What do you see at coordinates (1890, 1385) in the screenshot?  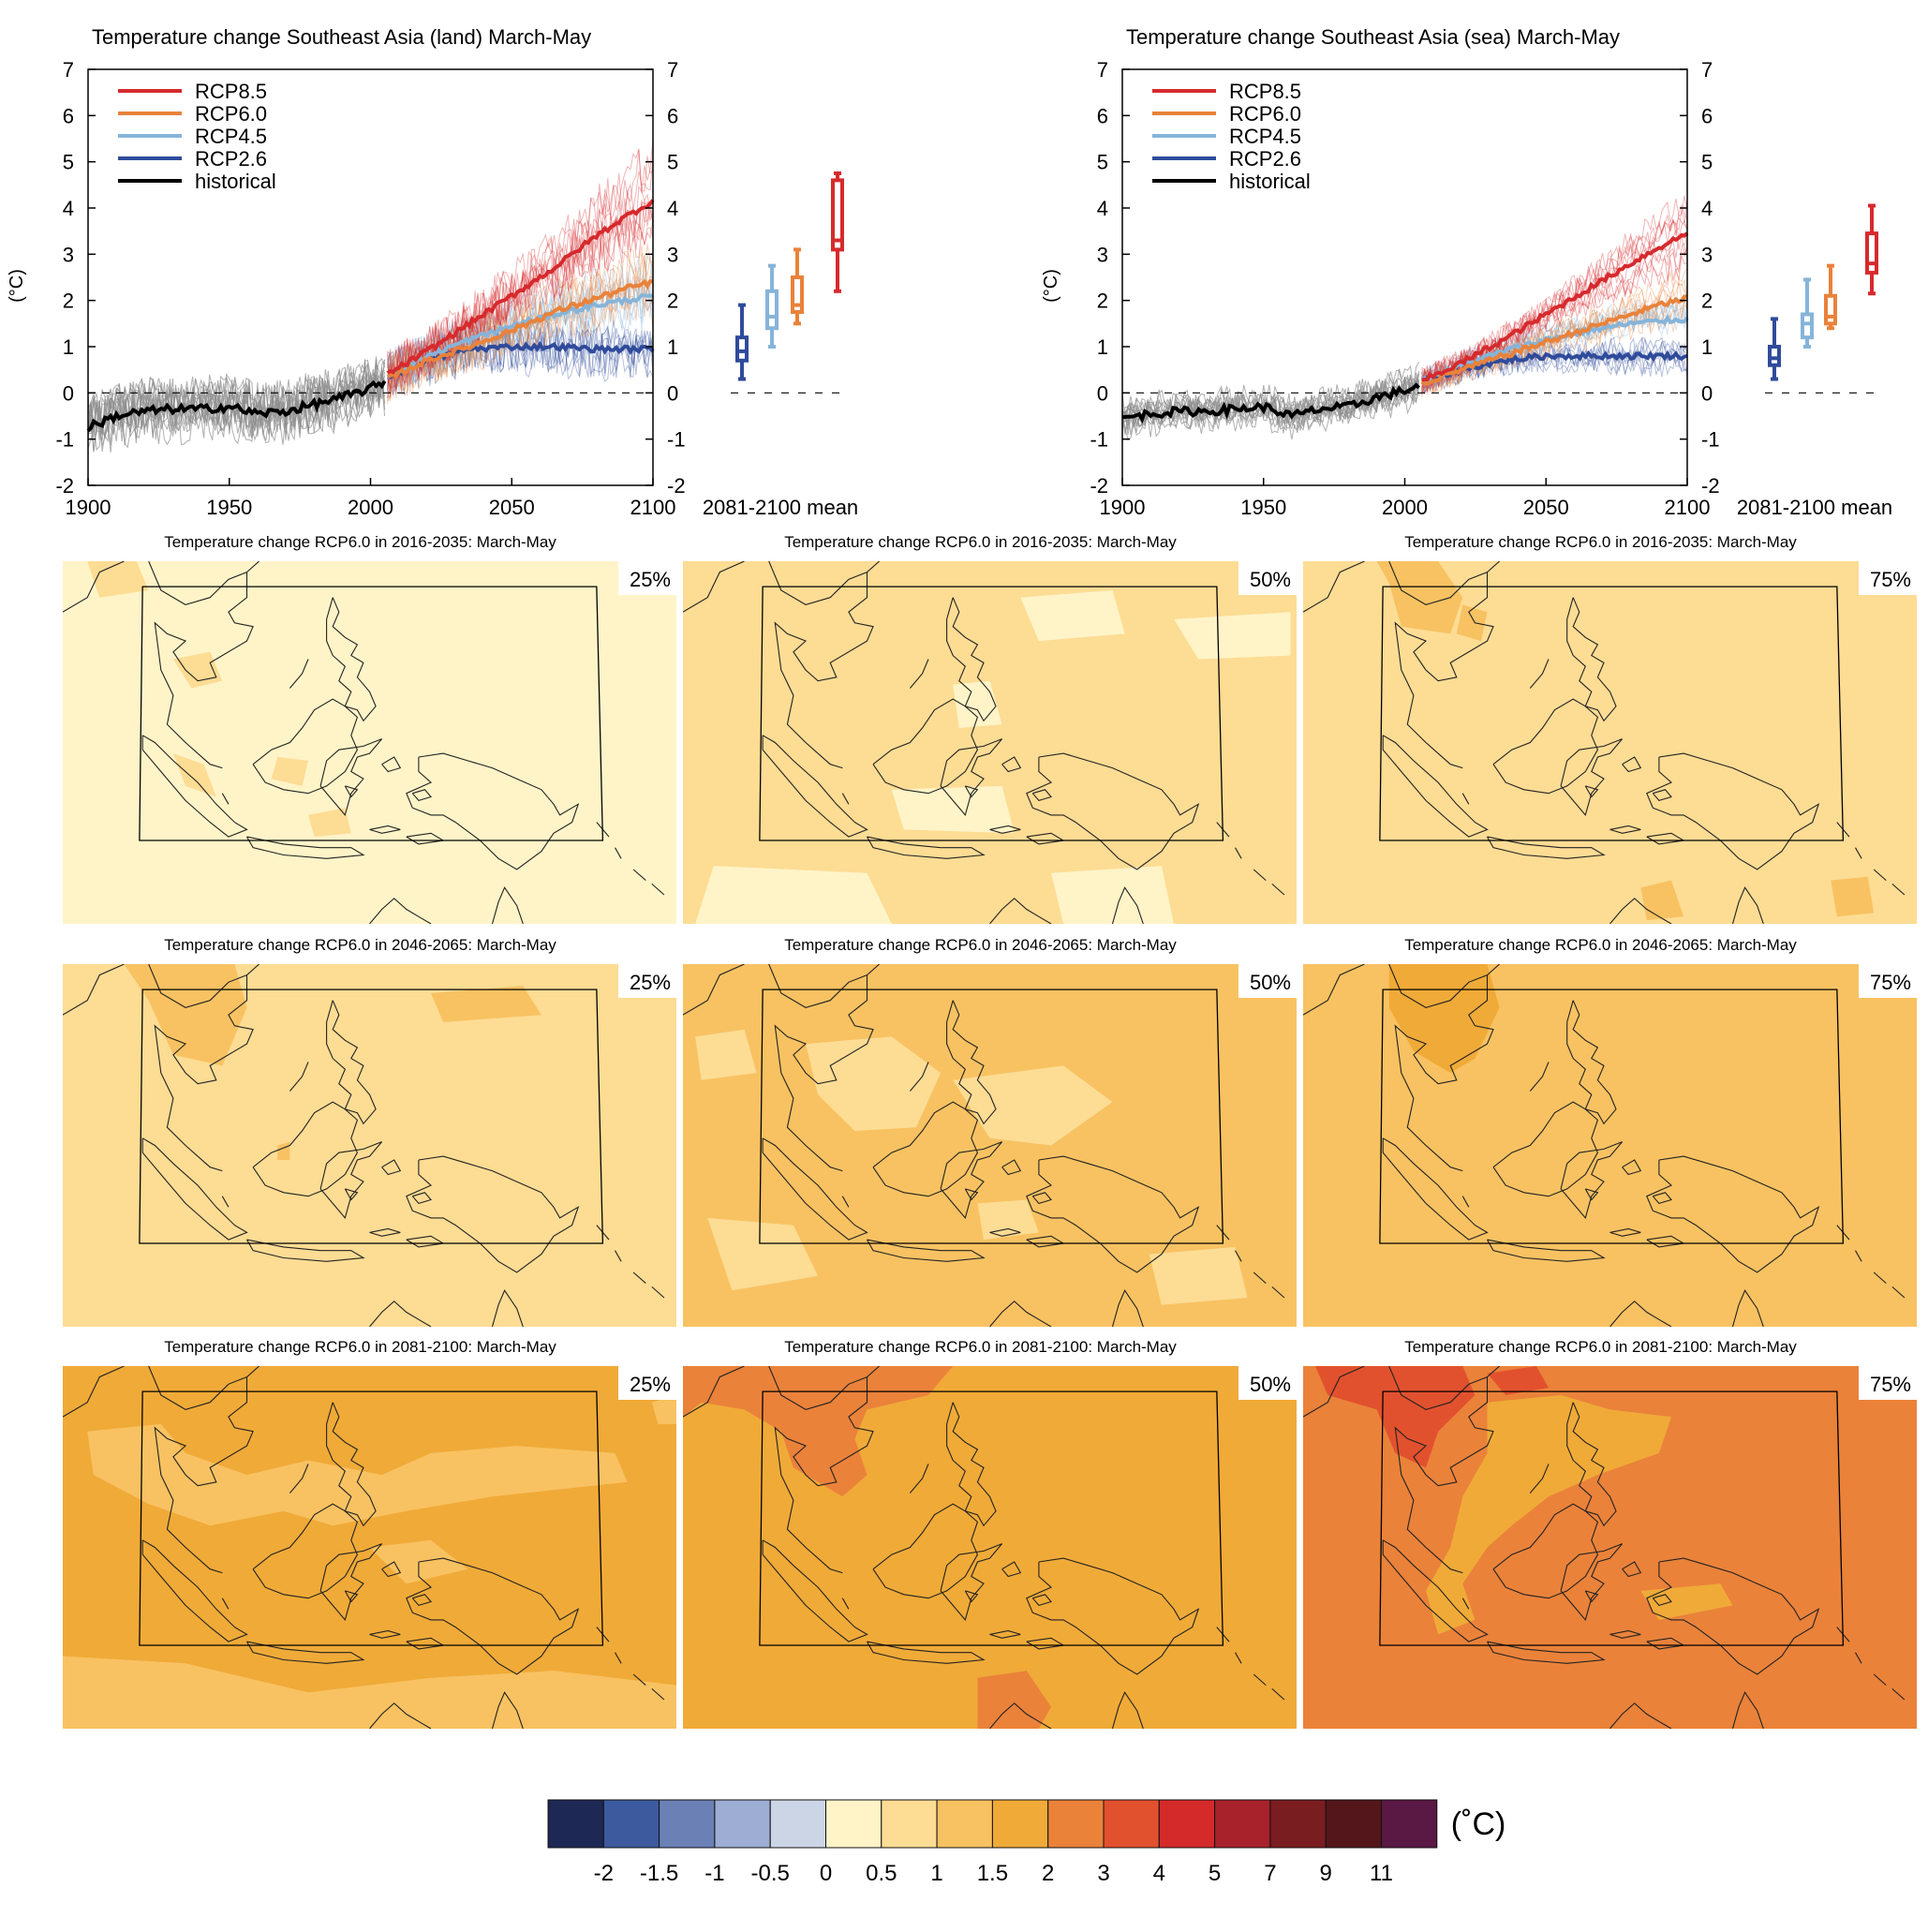 I see `percentile-label: 75%` at bounding box center [1890, 1385].